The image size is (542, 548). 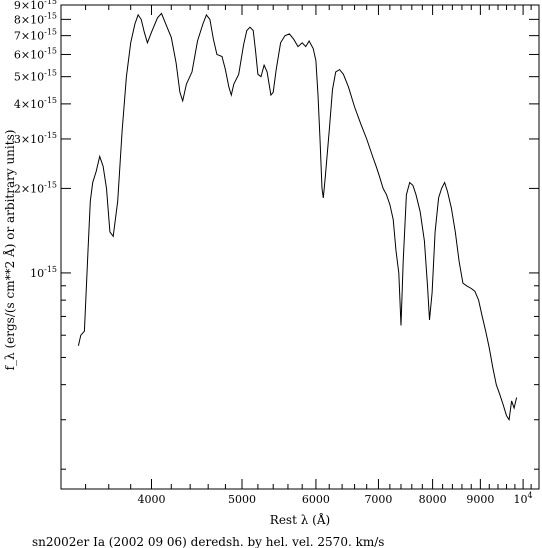 I want to click on x-tick-label: 9000, so click(x=480, y=499).